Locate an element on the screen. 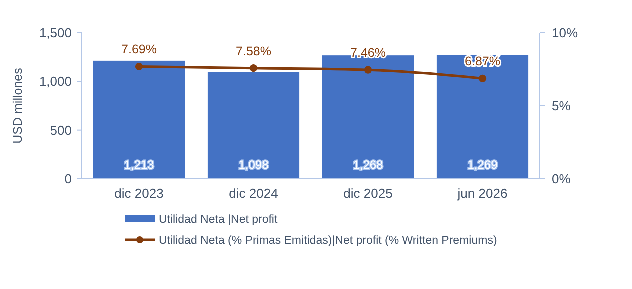 The image size is (632, 289). x-tick-label: jun 2026 is located at coordinates (482, 193).